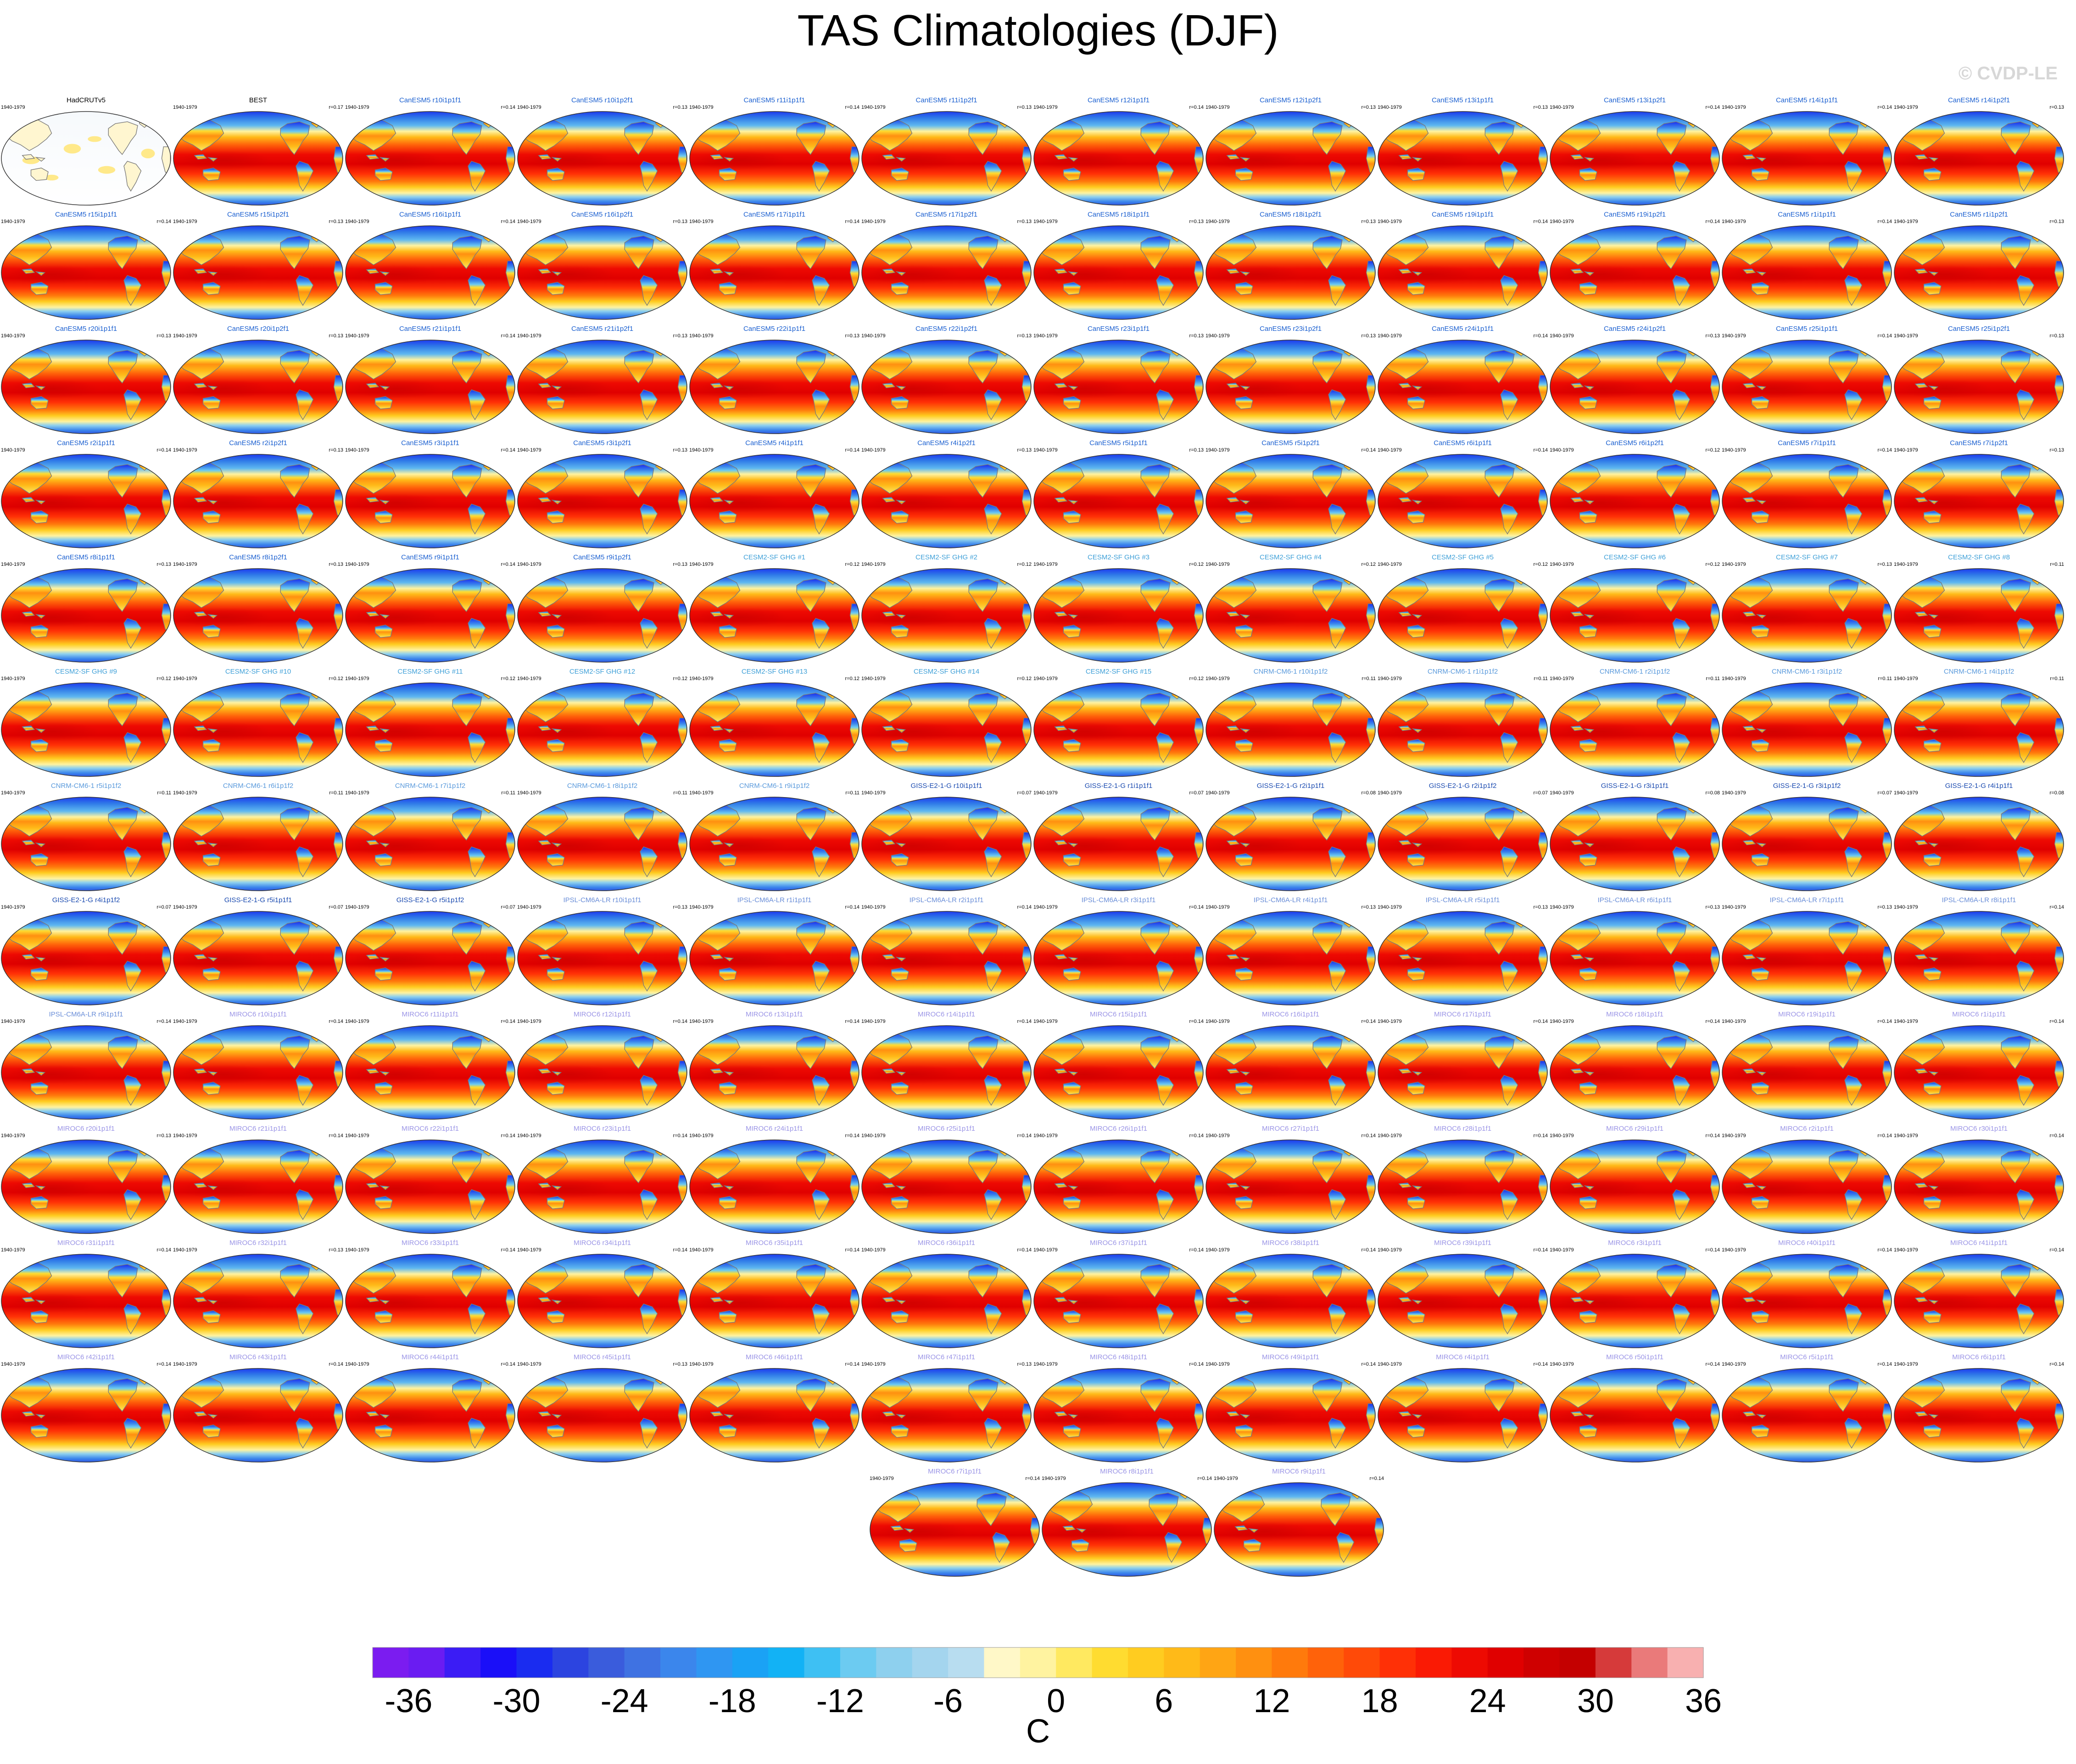 This screenshot has height=1764, width=2076. Describe the element at coordinates (1979, 671) in the screenshot. I see `panel-title: CNRM-CM6-1 r4i1p1f2` at that location.